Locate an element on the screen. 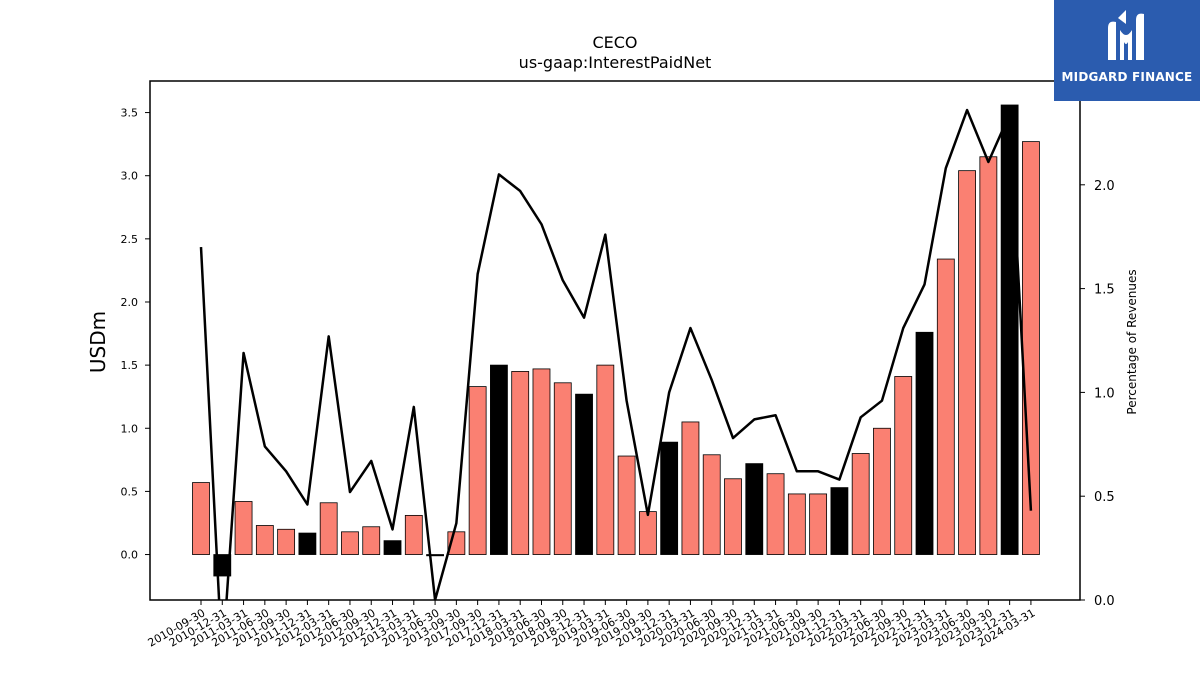 The height and width of the screenshot is (675, 1200). y-tick-label: 0.5 is located at coordinates (130, 491).